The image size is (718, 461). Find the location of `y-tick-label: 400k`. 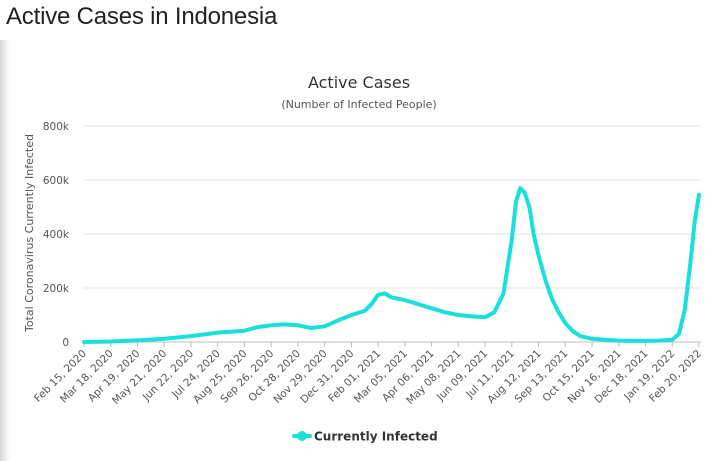

y-tick-label: 400k is located at coordinates (56, 235).